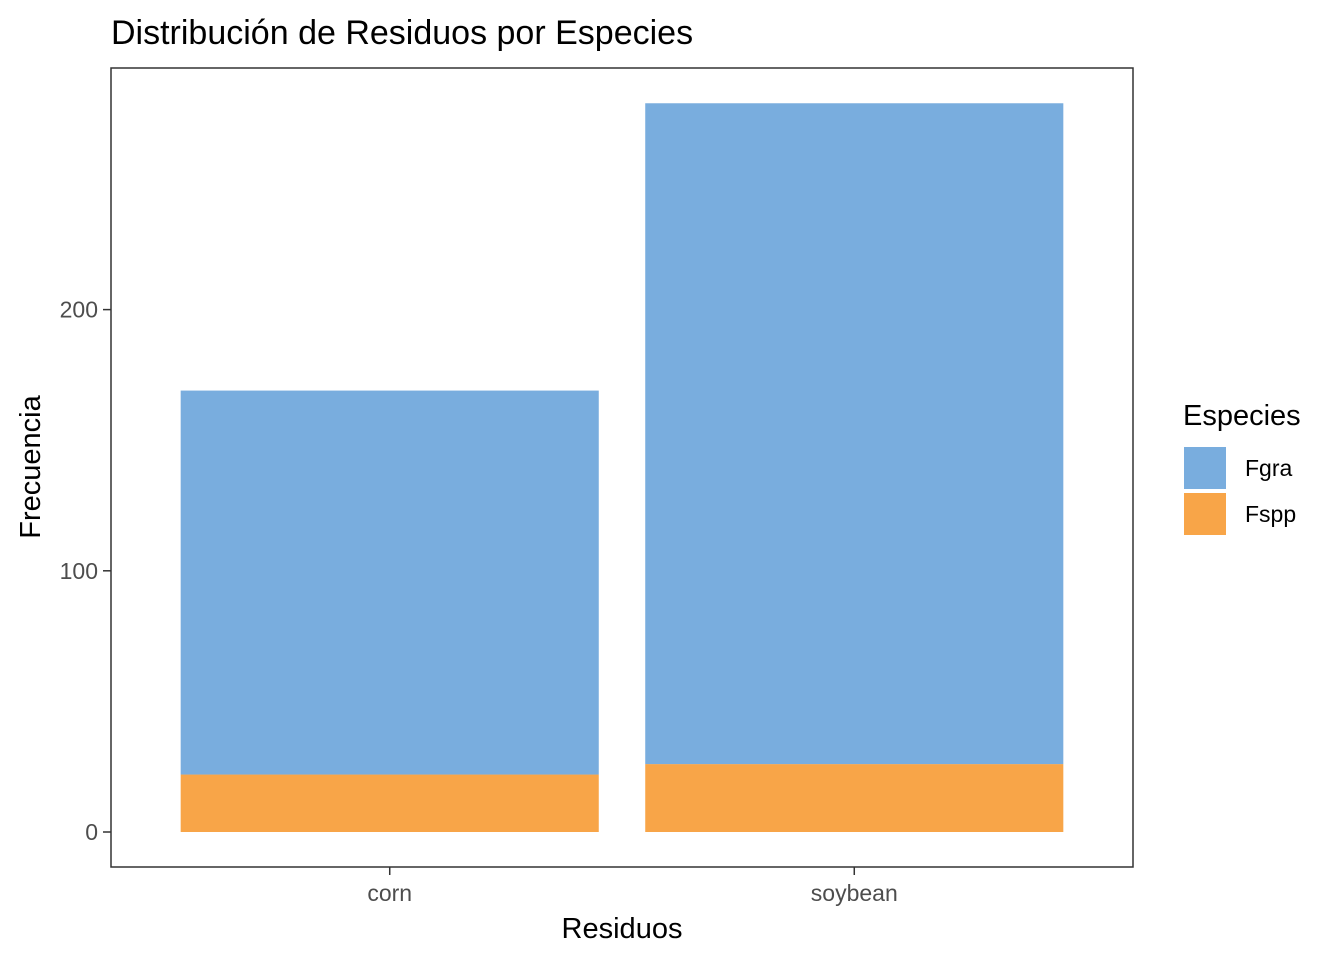  Describe the element at coordinates (79, 571) in the screenshot. I see `y-tick-label: 100` at that location.